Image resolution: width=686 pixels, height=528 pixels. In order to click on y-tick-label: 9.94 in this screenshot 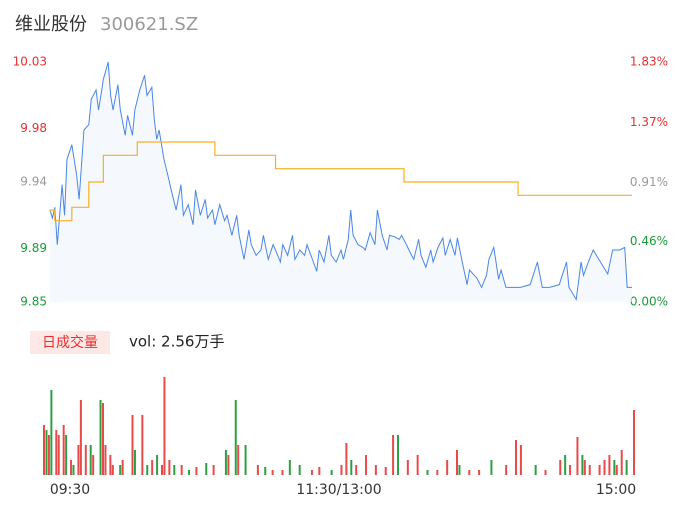, I will do `click(33, 182)`.